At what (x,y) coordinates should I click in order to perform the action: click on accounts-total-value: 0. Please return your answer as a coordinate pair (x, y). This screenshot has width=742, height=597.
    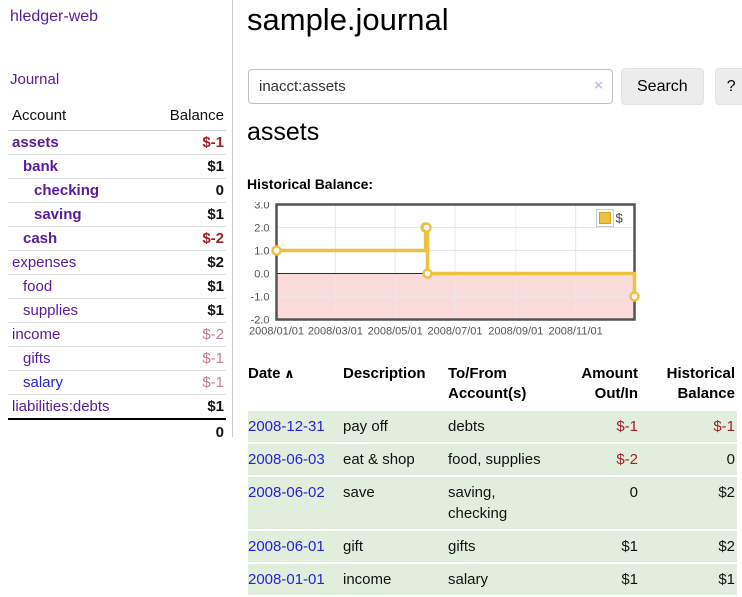
    Looking at the image, I should click on (117, 431).